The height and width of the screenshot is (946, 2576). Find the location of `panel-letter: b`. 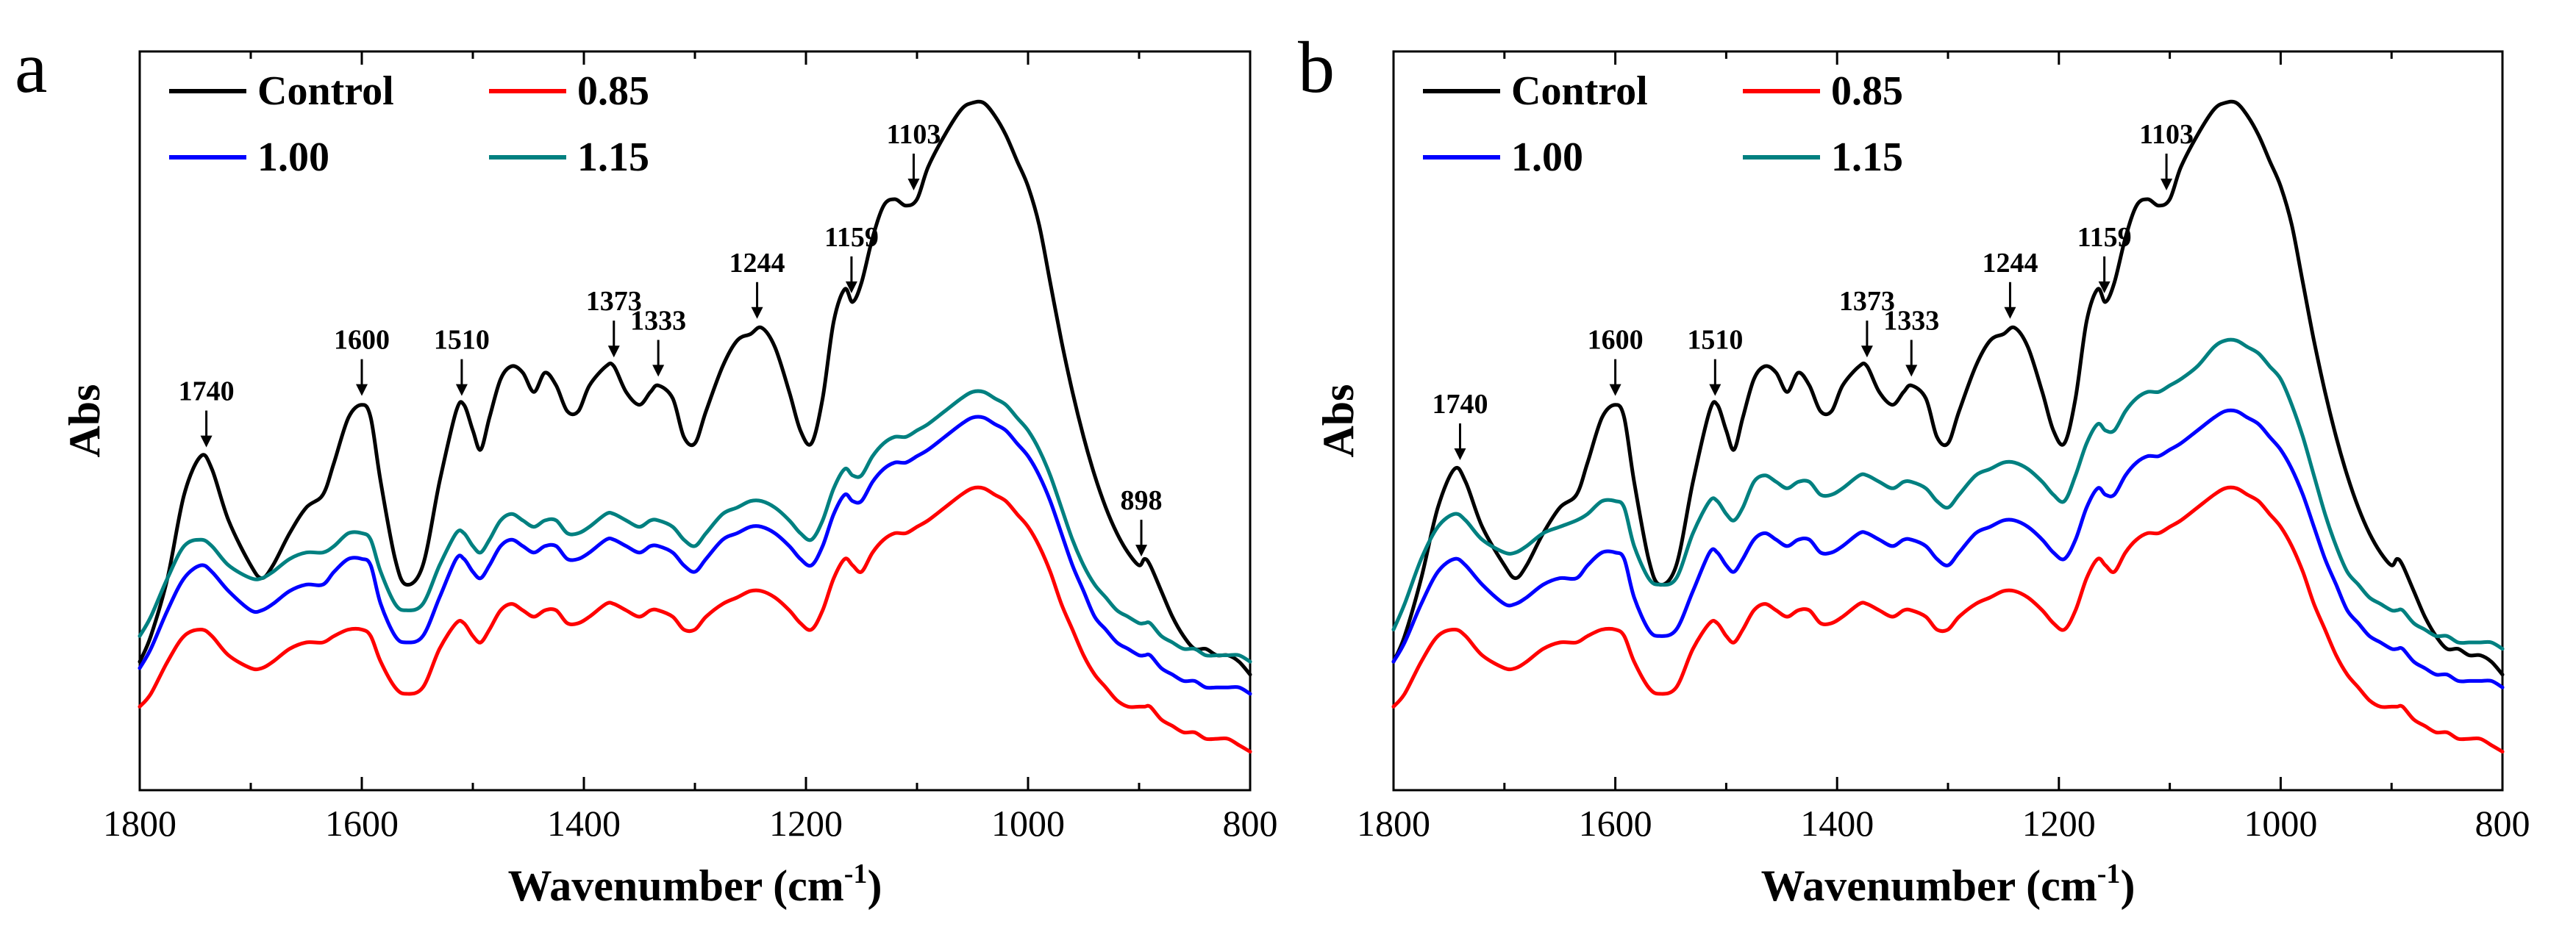

panel-letter: b is located at coordinates (1316, 67).